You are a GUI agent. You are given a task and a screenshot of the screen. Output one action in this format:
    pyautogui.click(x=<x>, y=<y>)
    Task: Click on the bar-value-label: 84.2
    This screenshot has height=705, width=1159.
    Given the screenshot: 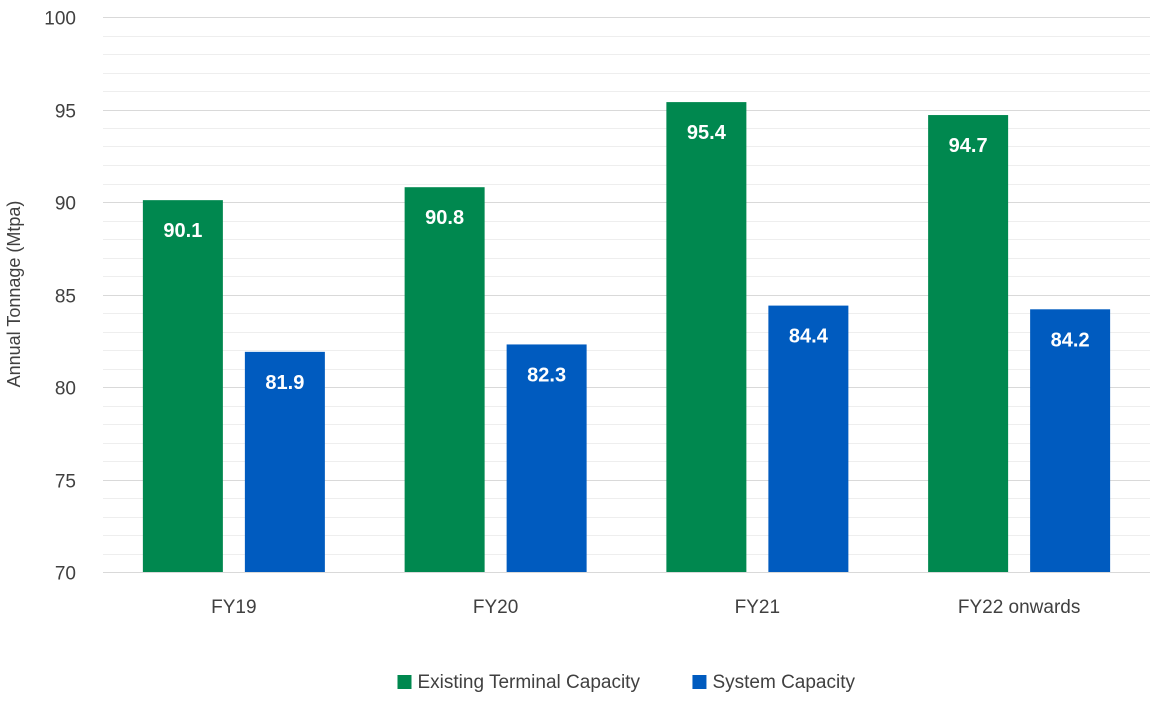 What is the action you would take?
    pyautogui.click(x=1070, y=340)
    